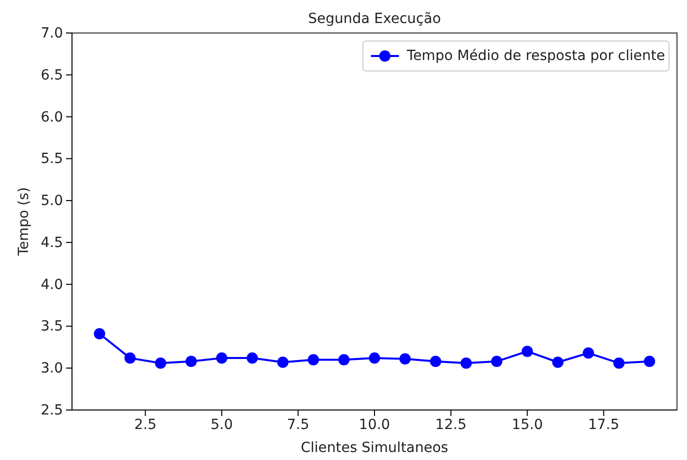 Image resolution: width=687 pixels, height=460 pixels. I want to click on x-tick-label: 7.5, so click(298, 424).